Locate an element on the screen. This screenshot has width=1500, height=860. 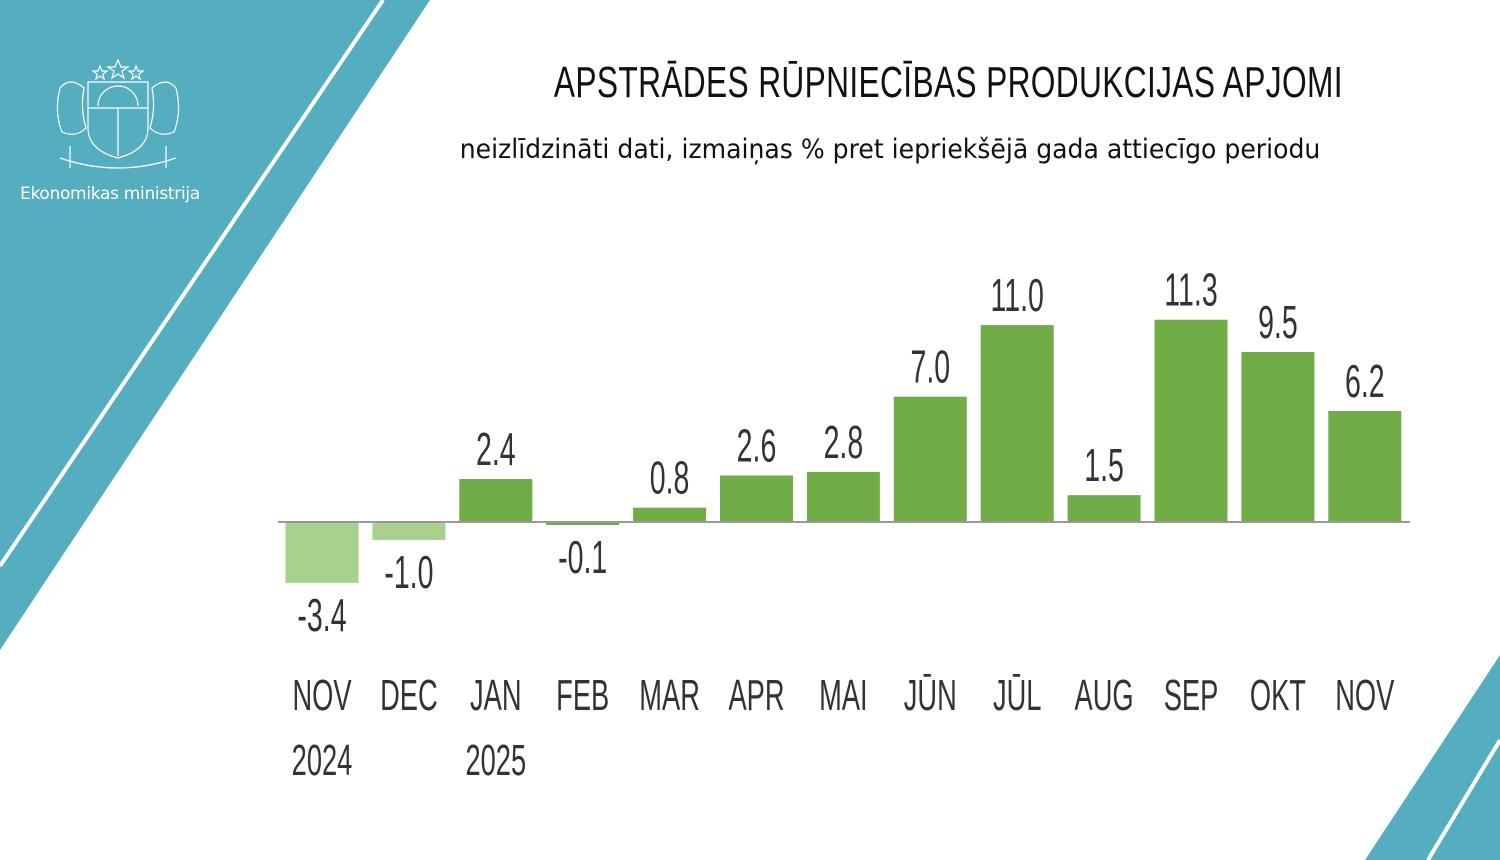
teal-band-right is located at coordinates (1432, 757).